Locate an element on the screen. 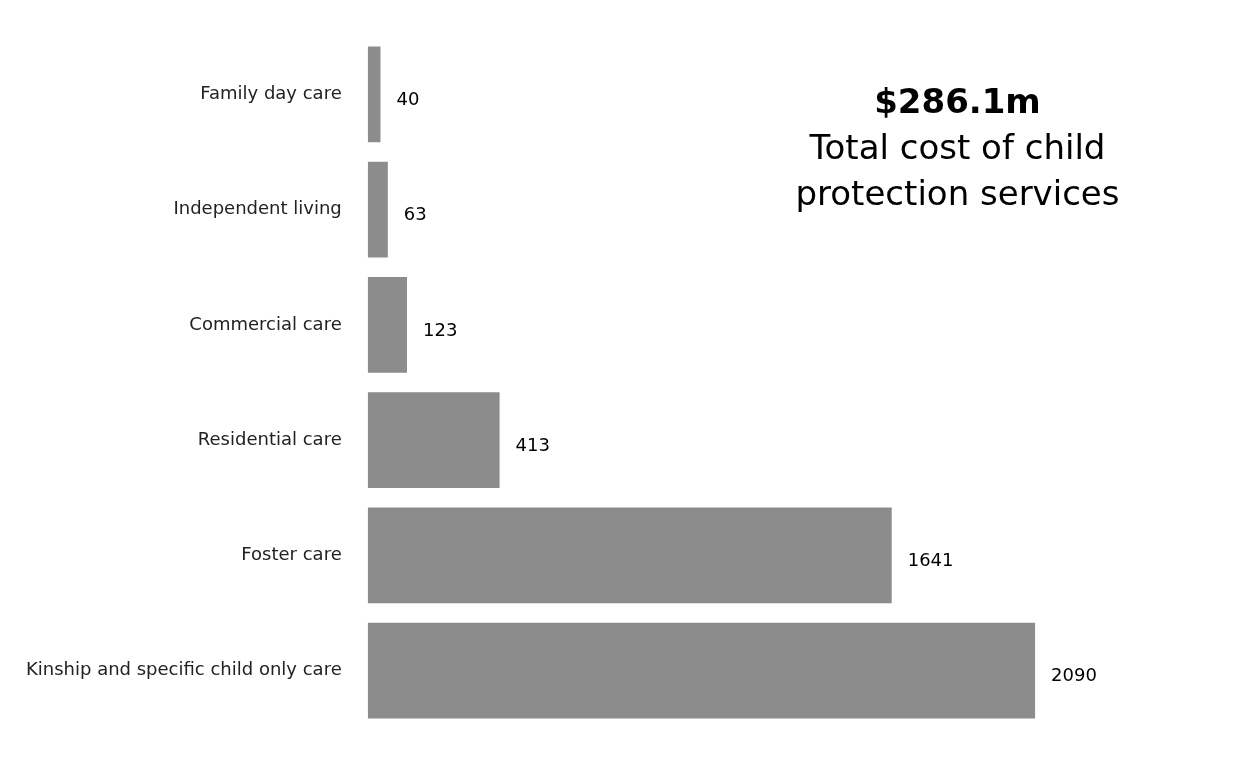 The height and width of the screenshot is (765, 1246). data-label: 123 is located at coordinates (440, 329).